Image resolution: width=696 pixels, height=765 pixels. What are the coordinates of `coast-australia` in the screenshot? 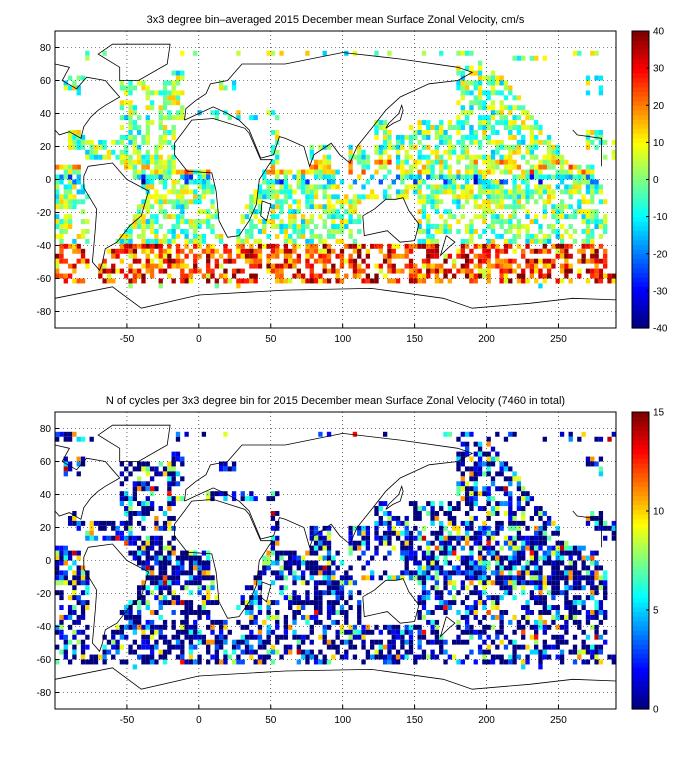 It's located at (391, 220).